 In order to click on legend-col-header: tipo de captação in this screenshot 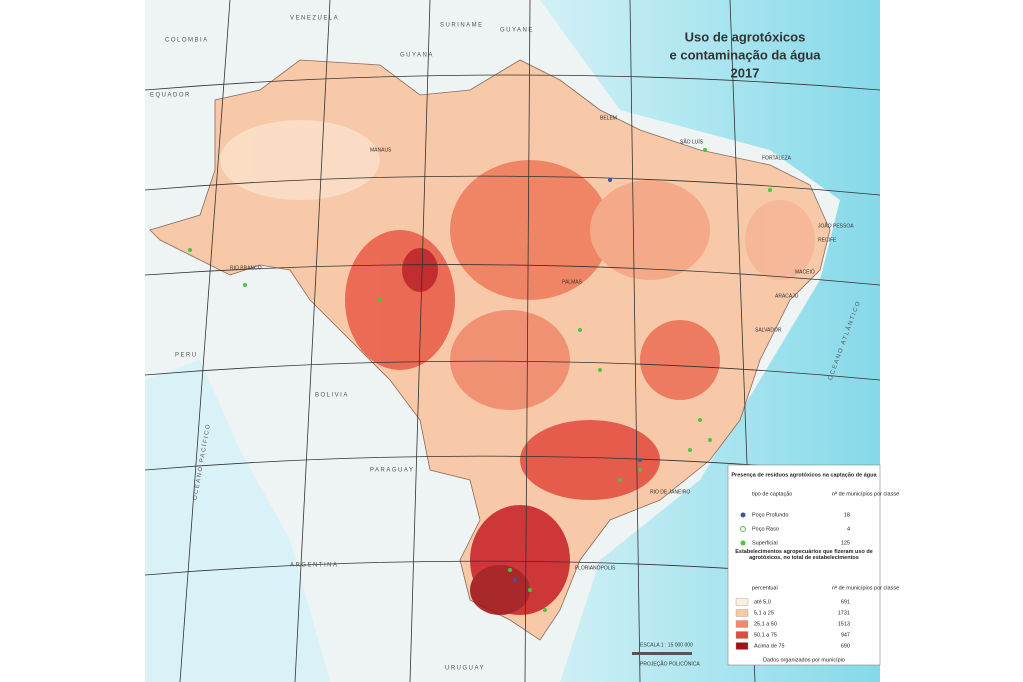, I will do `click(772, 494)`.